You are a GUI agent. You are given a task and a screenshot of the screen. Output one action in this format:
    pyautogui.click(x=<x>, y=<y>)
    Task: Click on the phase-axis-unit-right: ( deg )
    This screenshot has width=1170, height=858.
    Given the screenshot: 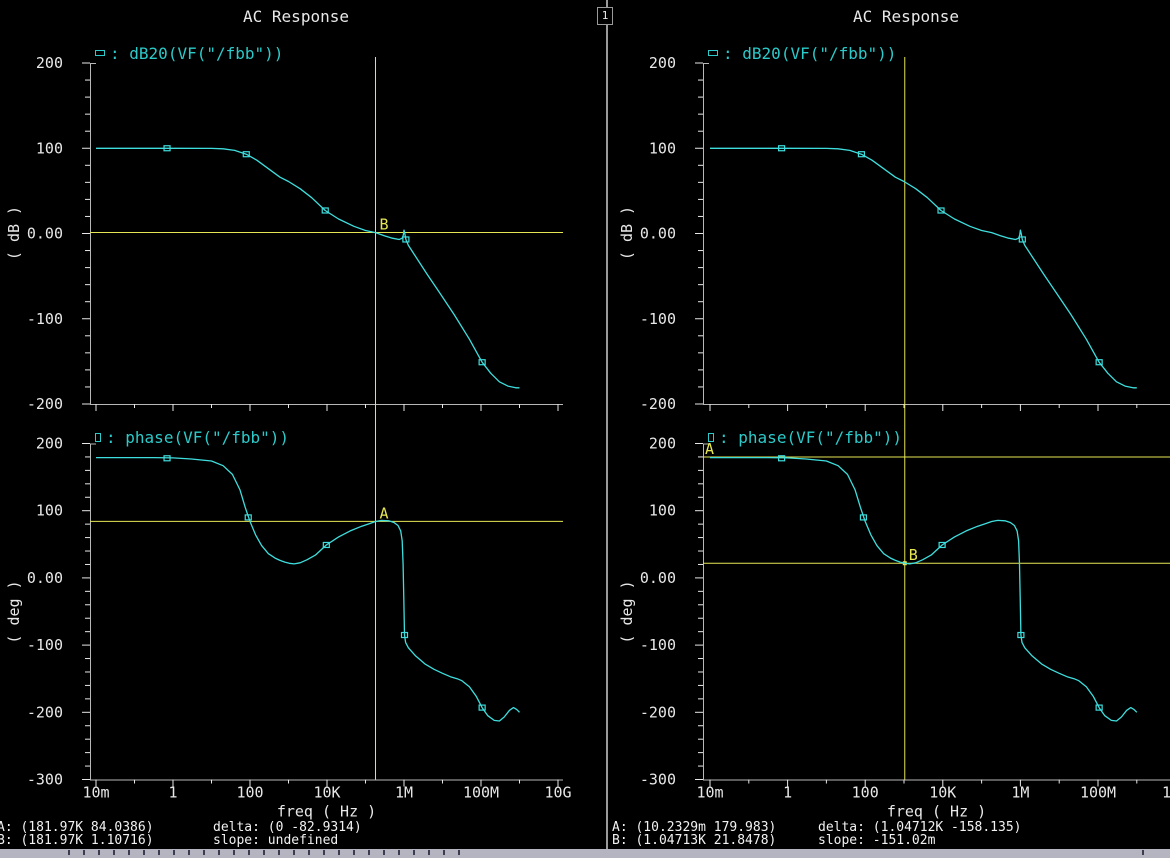 What is the action you would take?
    pyautogui.click(x=627, y=612)
    